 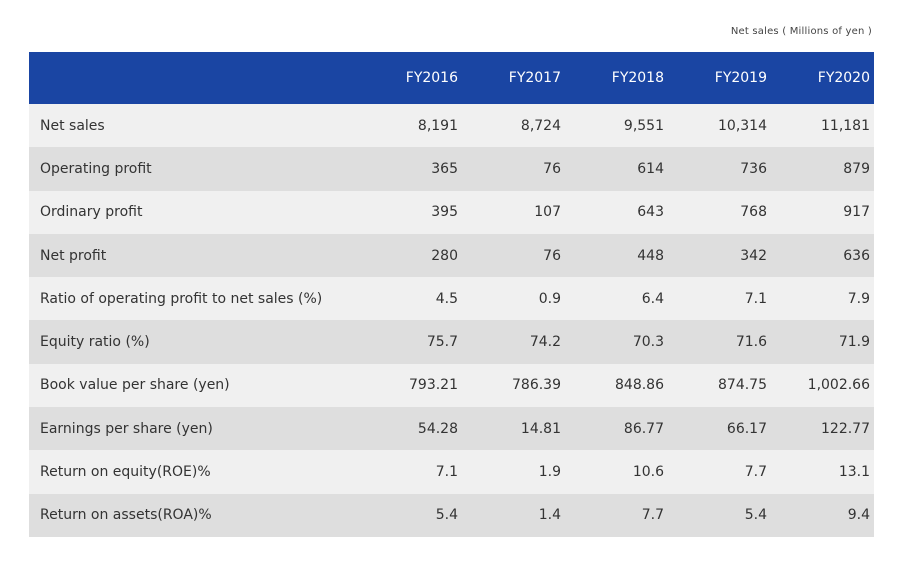 What do you see at coordinates (72, 125) in the screenshot?
I see `row-label: Net sales` at bounding box center [72, 125].